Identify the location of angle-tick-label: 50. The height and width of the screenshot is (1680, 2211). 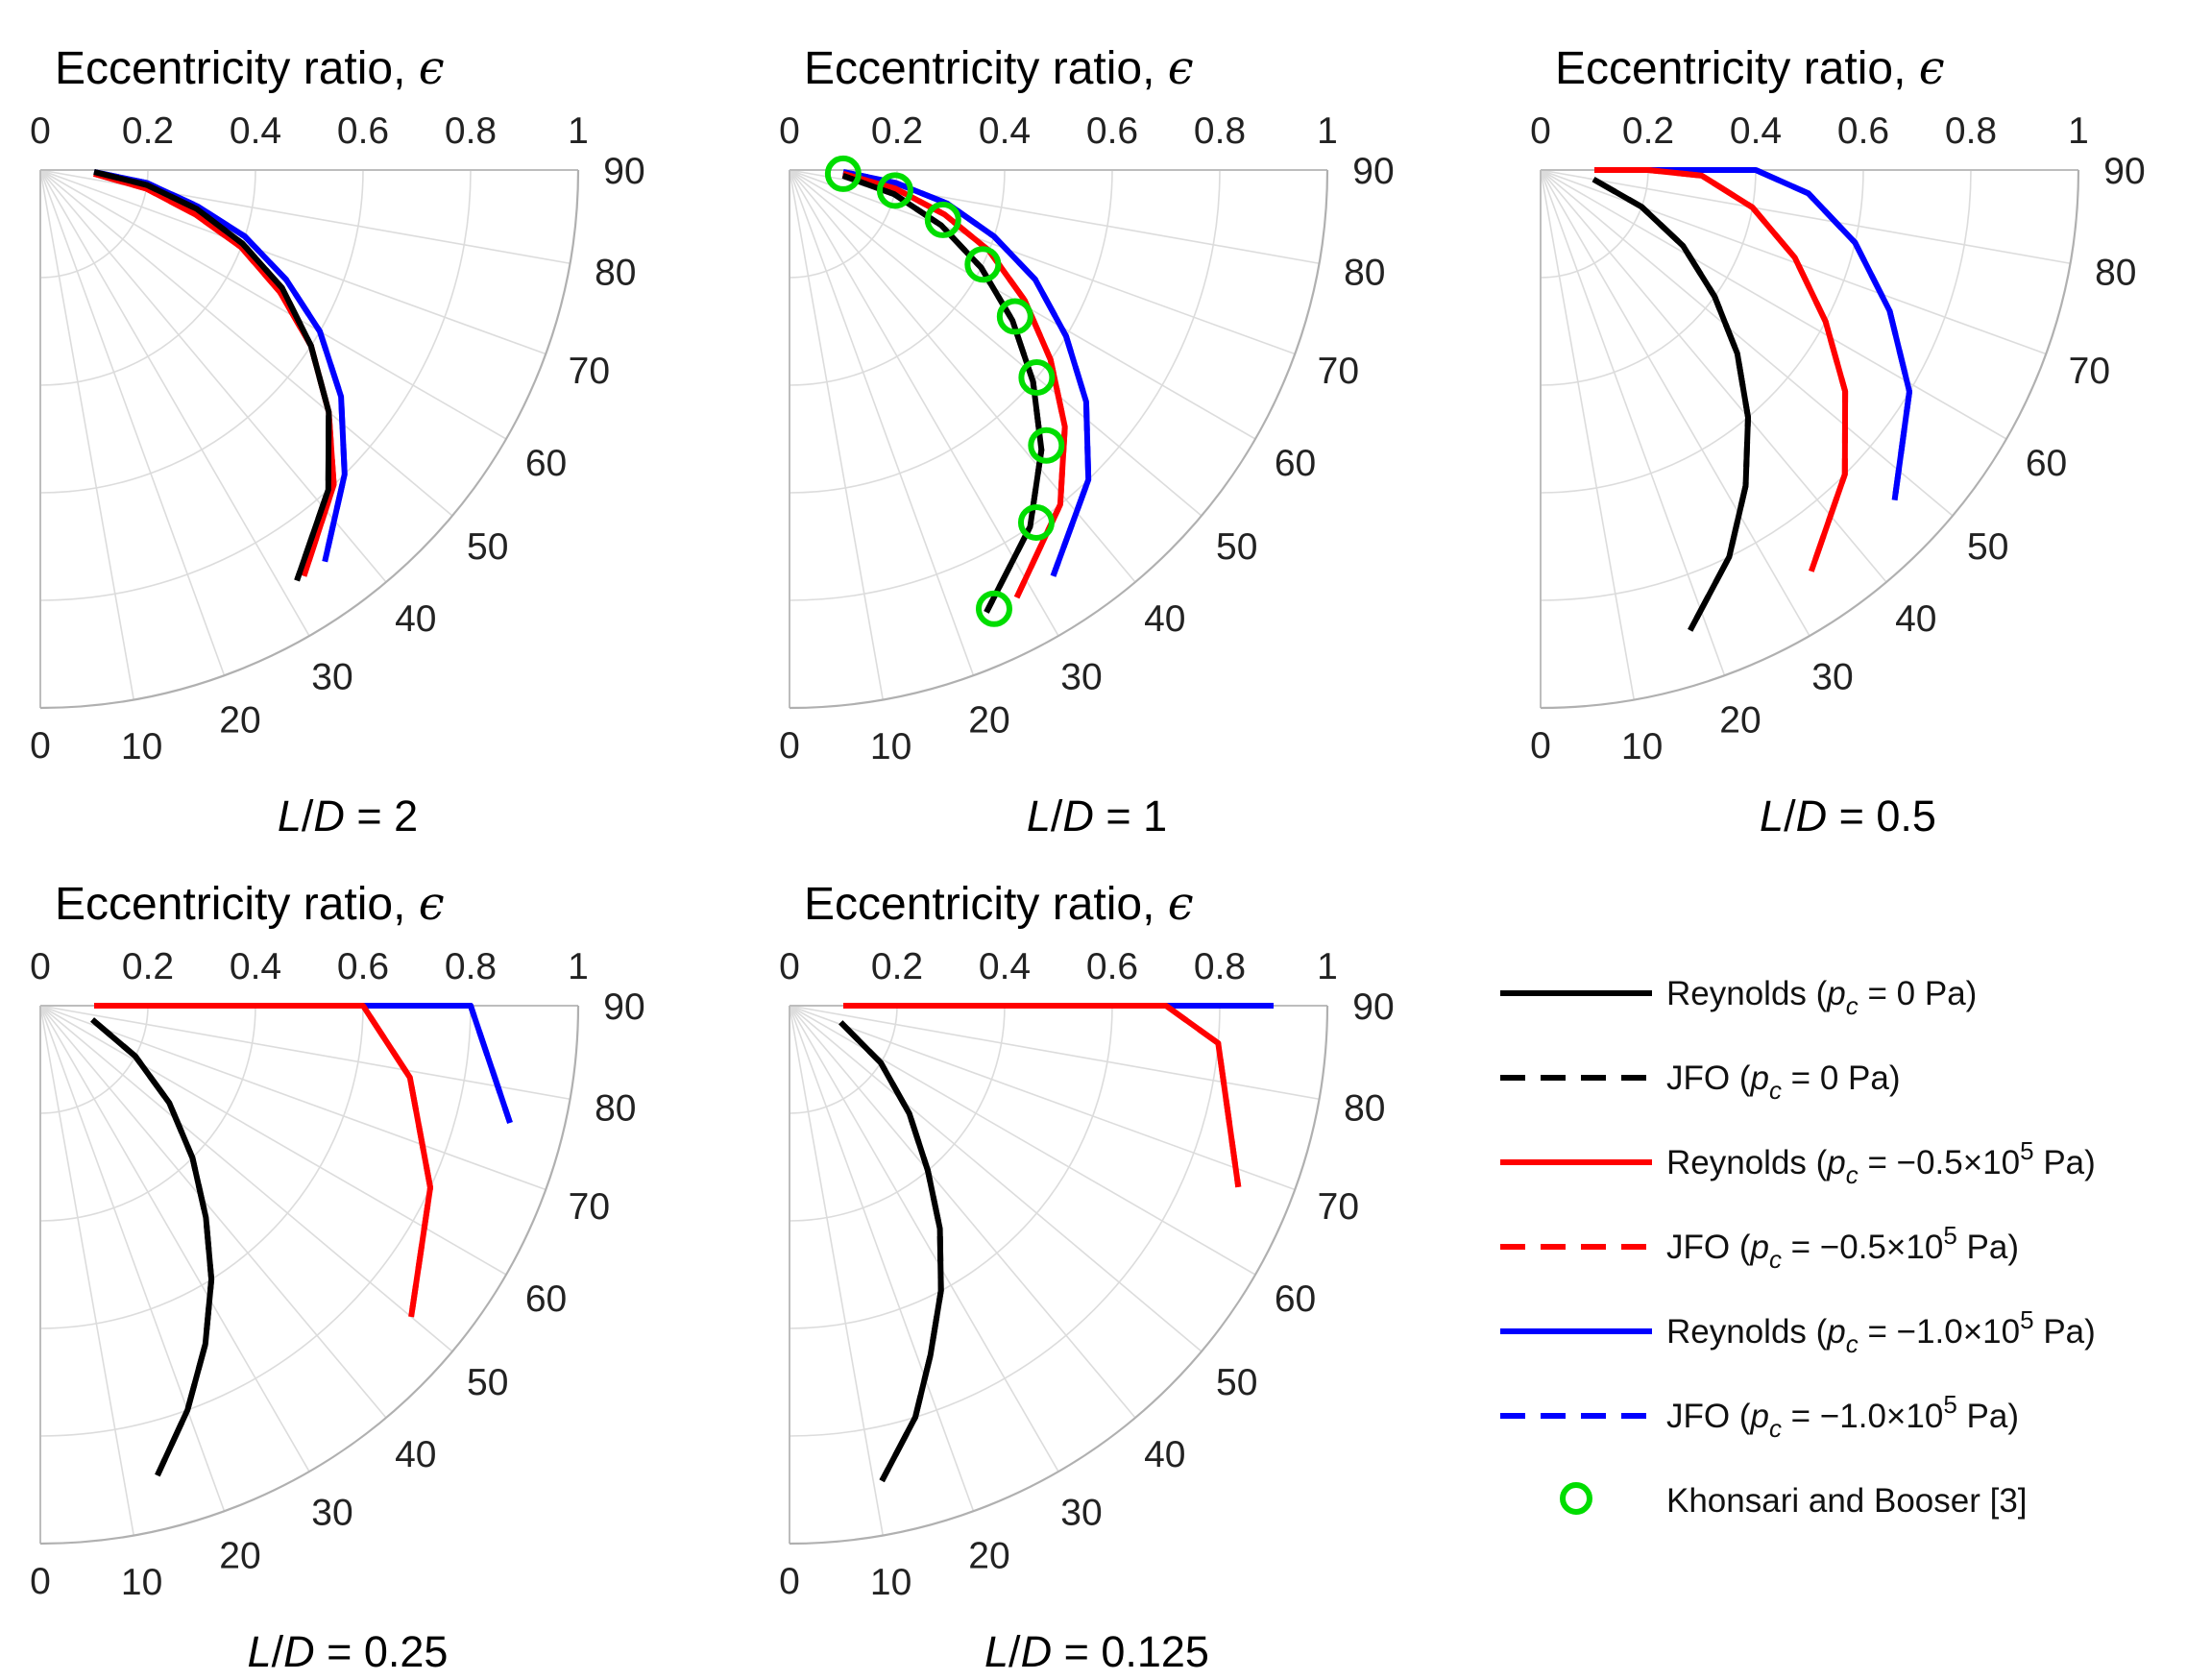
(1236, 1382).